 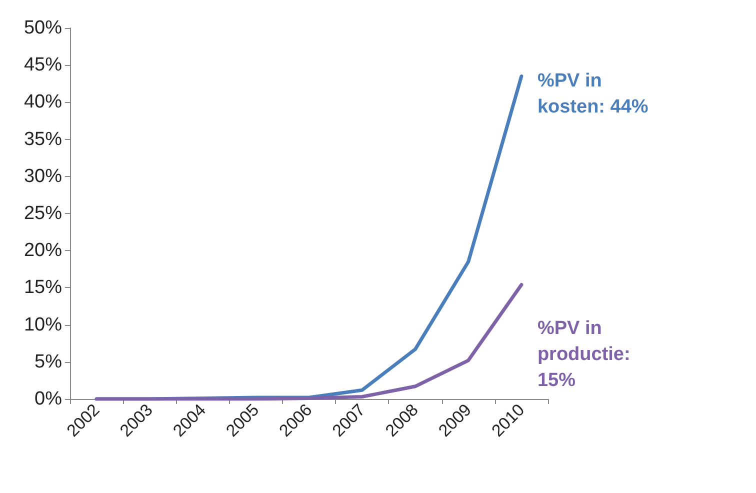 What do you see at coordinates (43, 325) in the screenshot?
I see `y-tick-label: 10%` at bounding box center [43, 325].